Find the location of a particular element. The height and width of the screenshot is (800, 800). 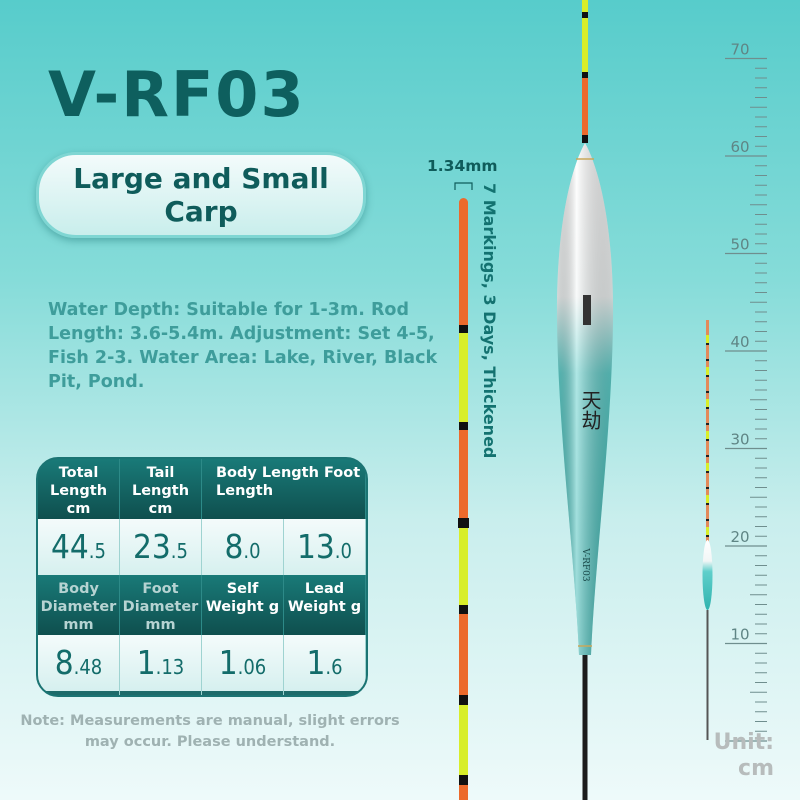

small-float-scale-illustration is located at coordinates (707, 530).